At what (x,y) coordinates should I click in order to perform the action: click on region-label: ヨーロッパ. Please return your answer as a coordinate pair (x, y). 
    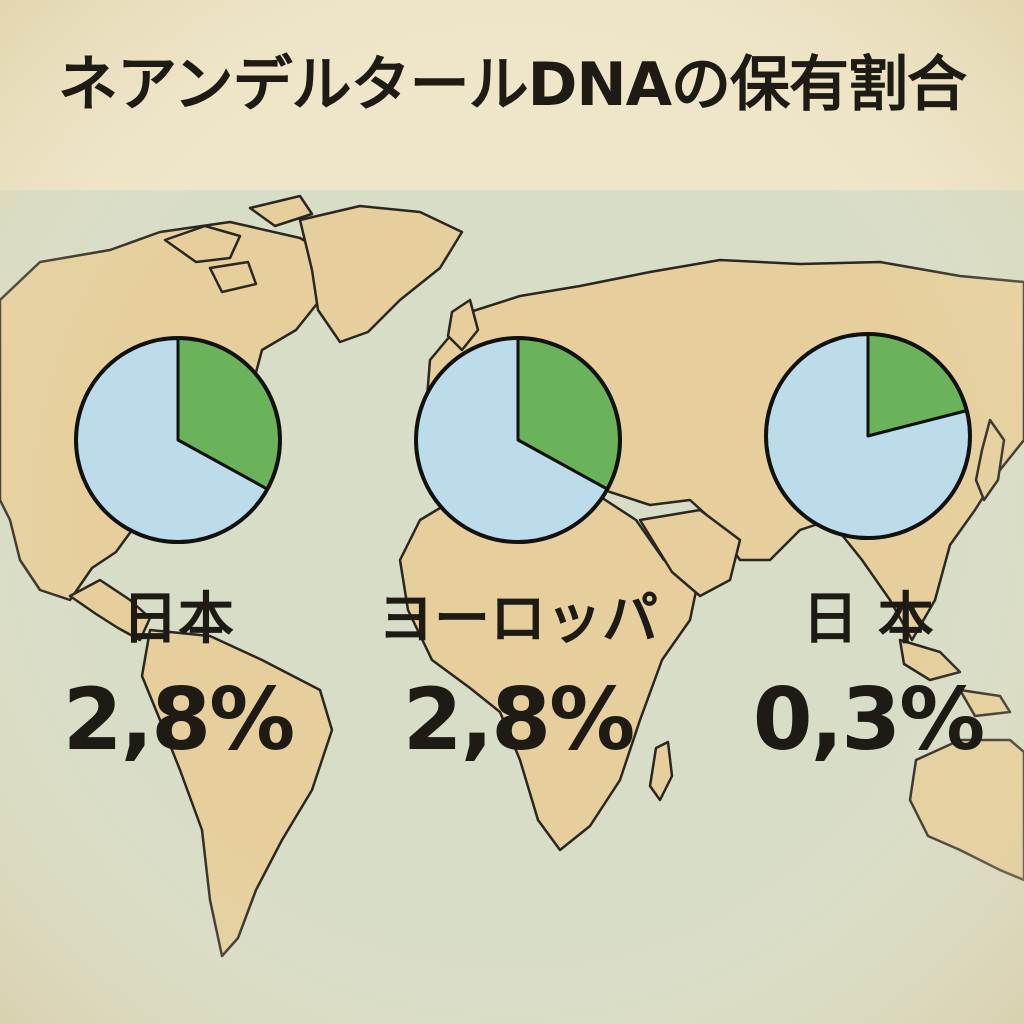
    Looking at the image, I should click on (518, 619).